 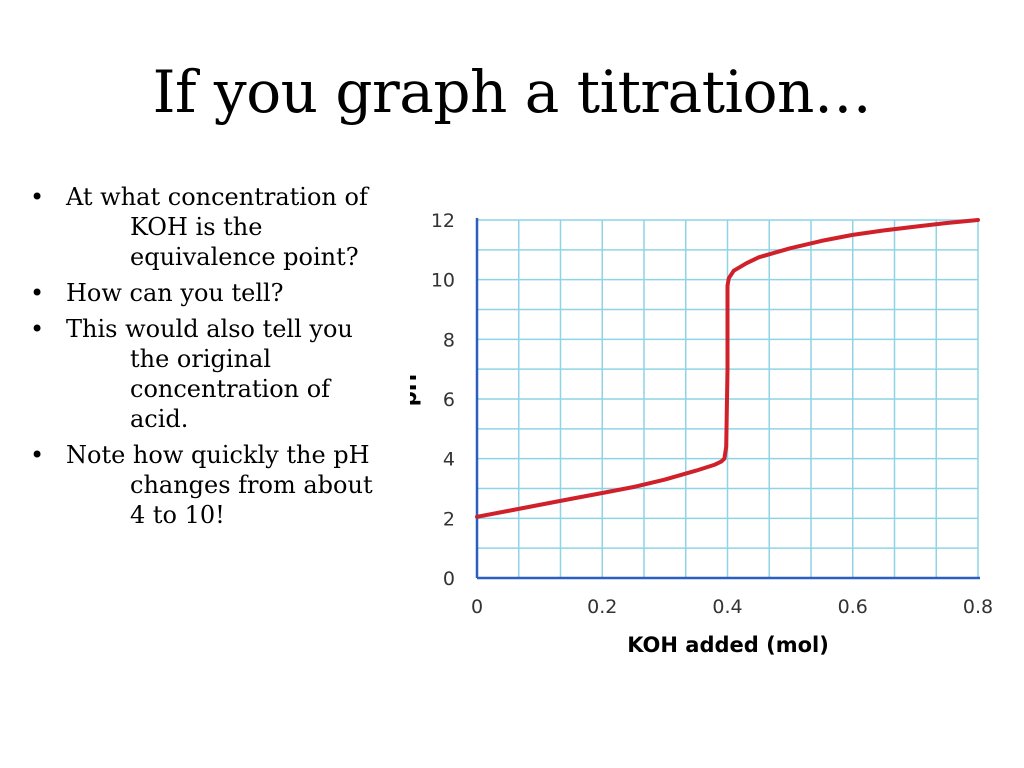 I want to click on x-tick-label: 0.8, so click(x=978, y=607).